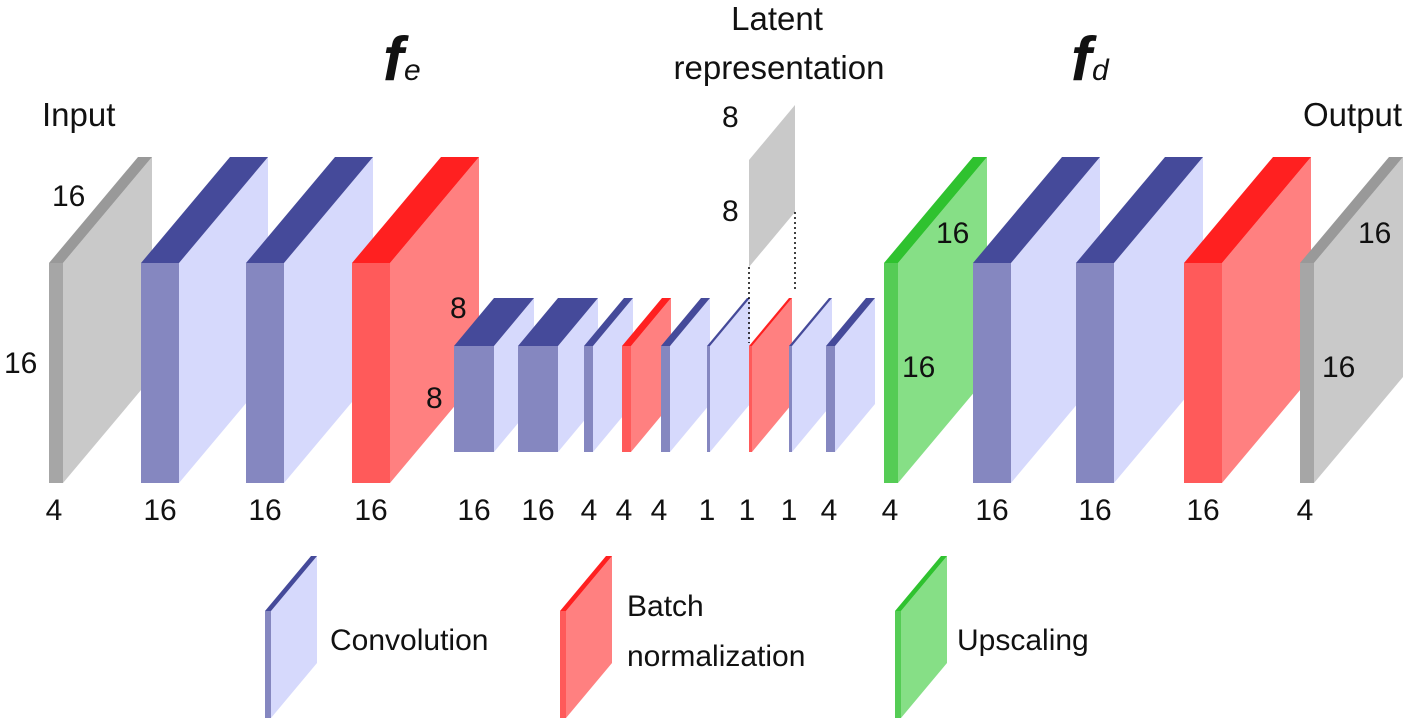  Describe the element at coordinates (730, 211) in the screenshot. I see `latent-height-label: 8` at that location.